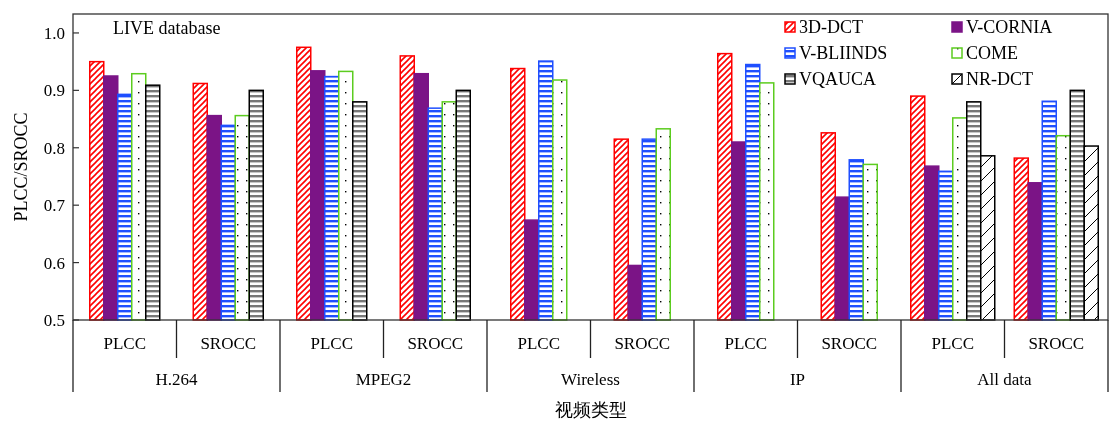  I want to click on y-tick-label: 0.8, so click(54, 148).